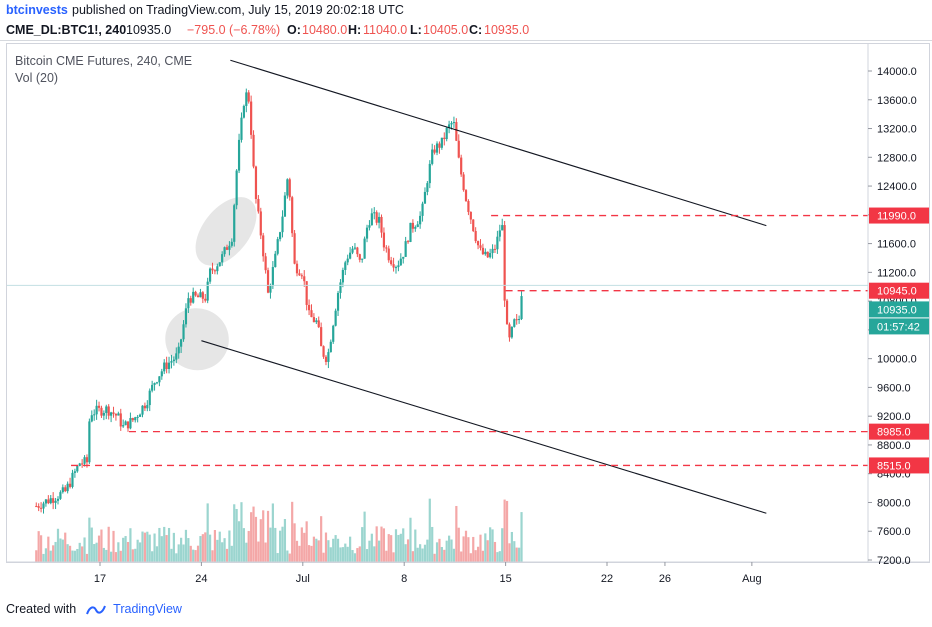 The image size is (932, 627). What do you see at coordinates (897, 72) in the screenshot?
I see `y-tick-label: 14000.0` at bounding box center [897, 72].